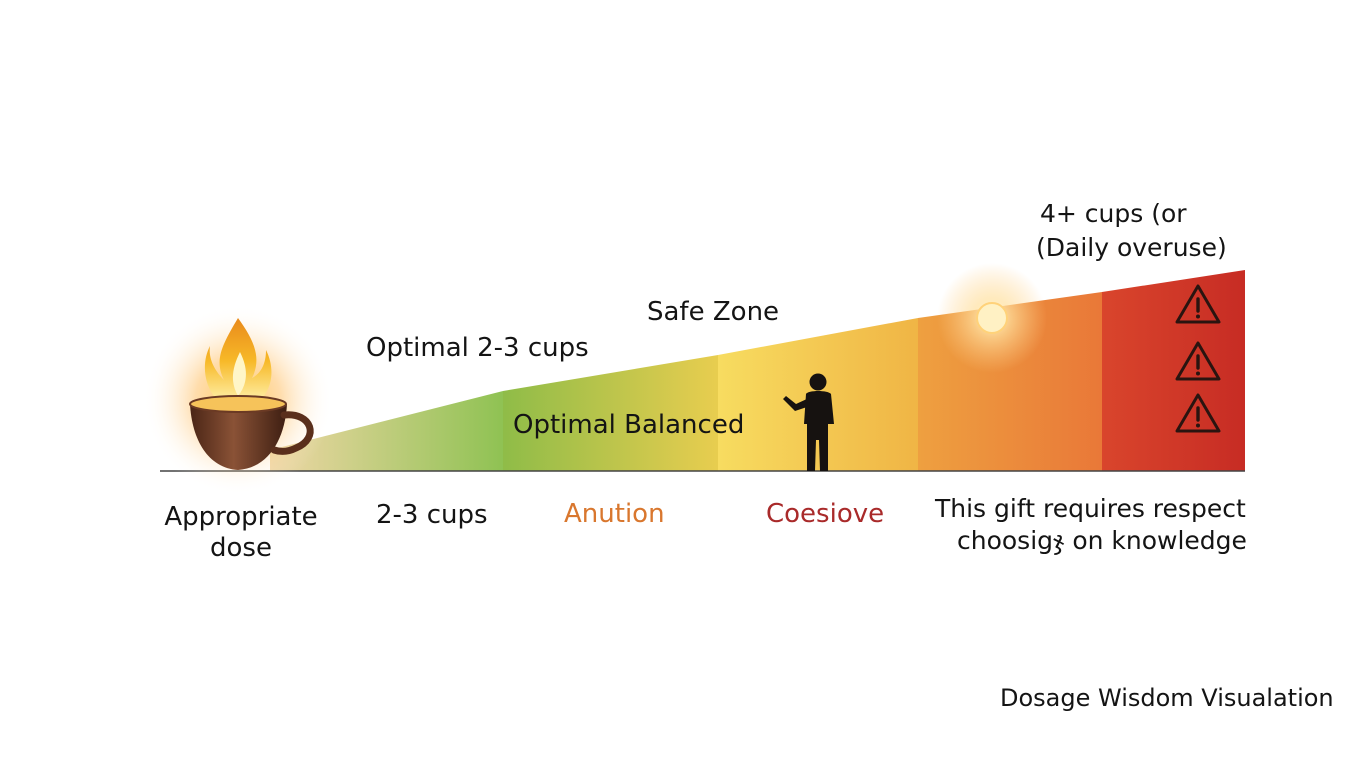 This screenshot has height=768, width=1365. I want to click on appropriate-line2: dose, so click(241, 548).